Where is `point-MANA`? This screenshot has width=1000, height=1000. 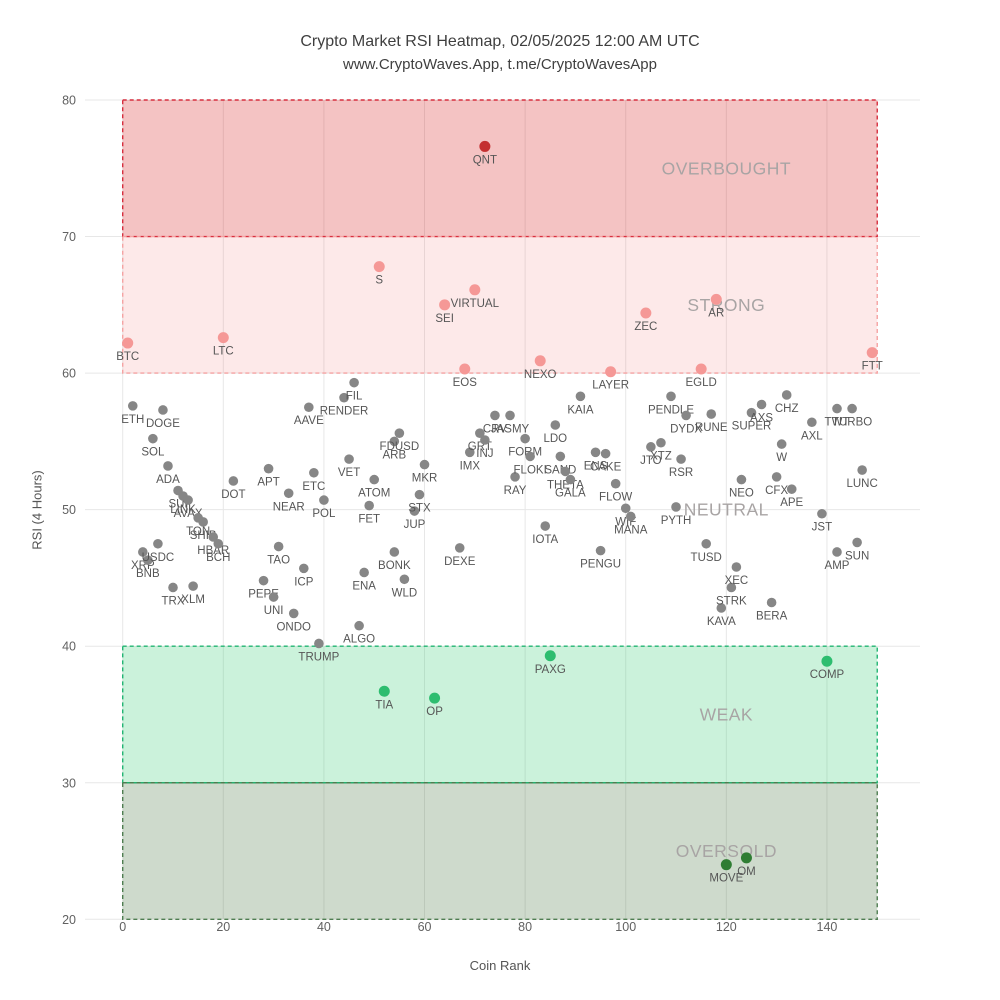
point-MANA is located at coordinates (630, 516).